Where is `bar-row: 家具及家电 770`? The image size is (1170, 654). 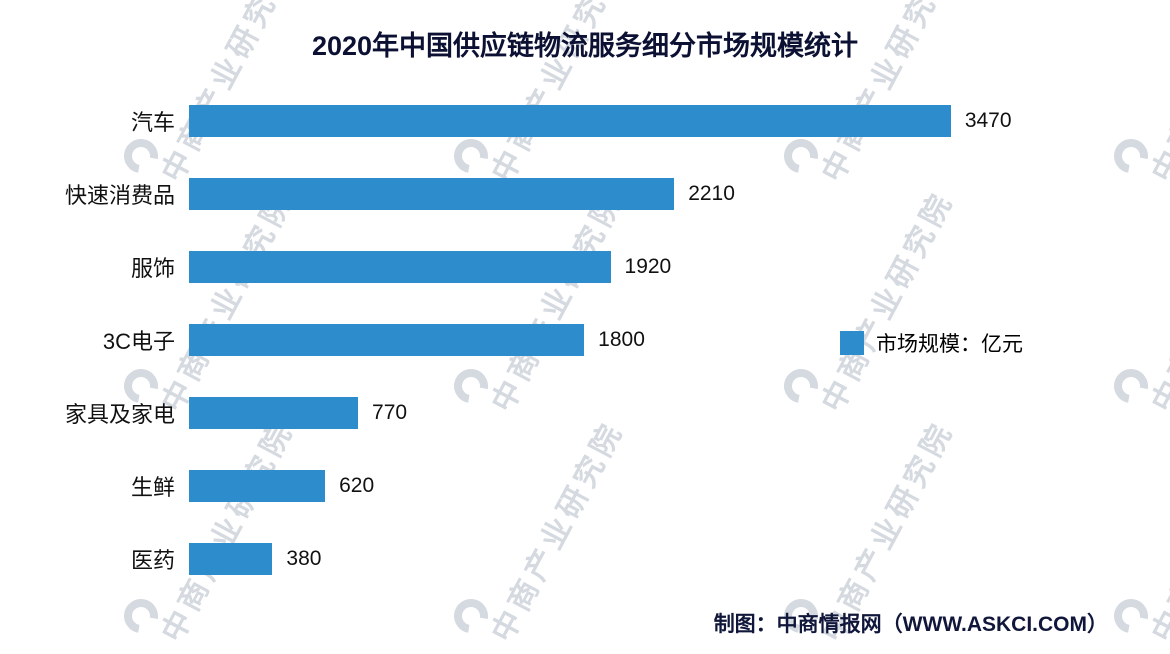 bar-row: 家具及家电 770 is located at coordinates (585, 412).